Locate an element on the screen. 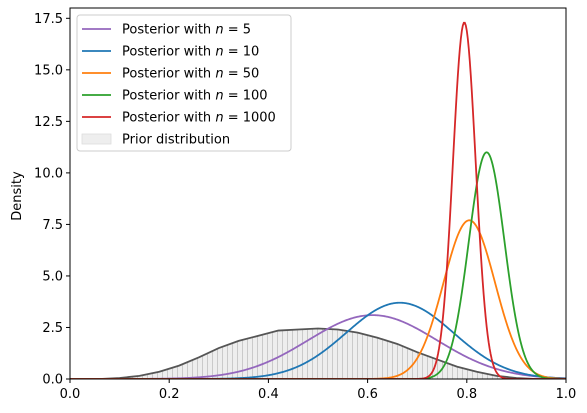 The height and width of the screenshot is (413, 587). x-tick-label-4: 0.8 is located at coordinates (466, 394).